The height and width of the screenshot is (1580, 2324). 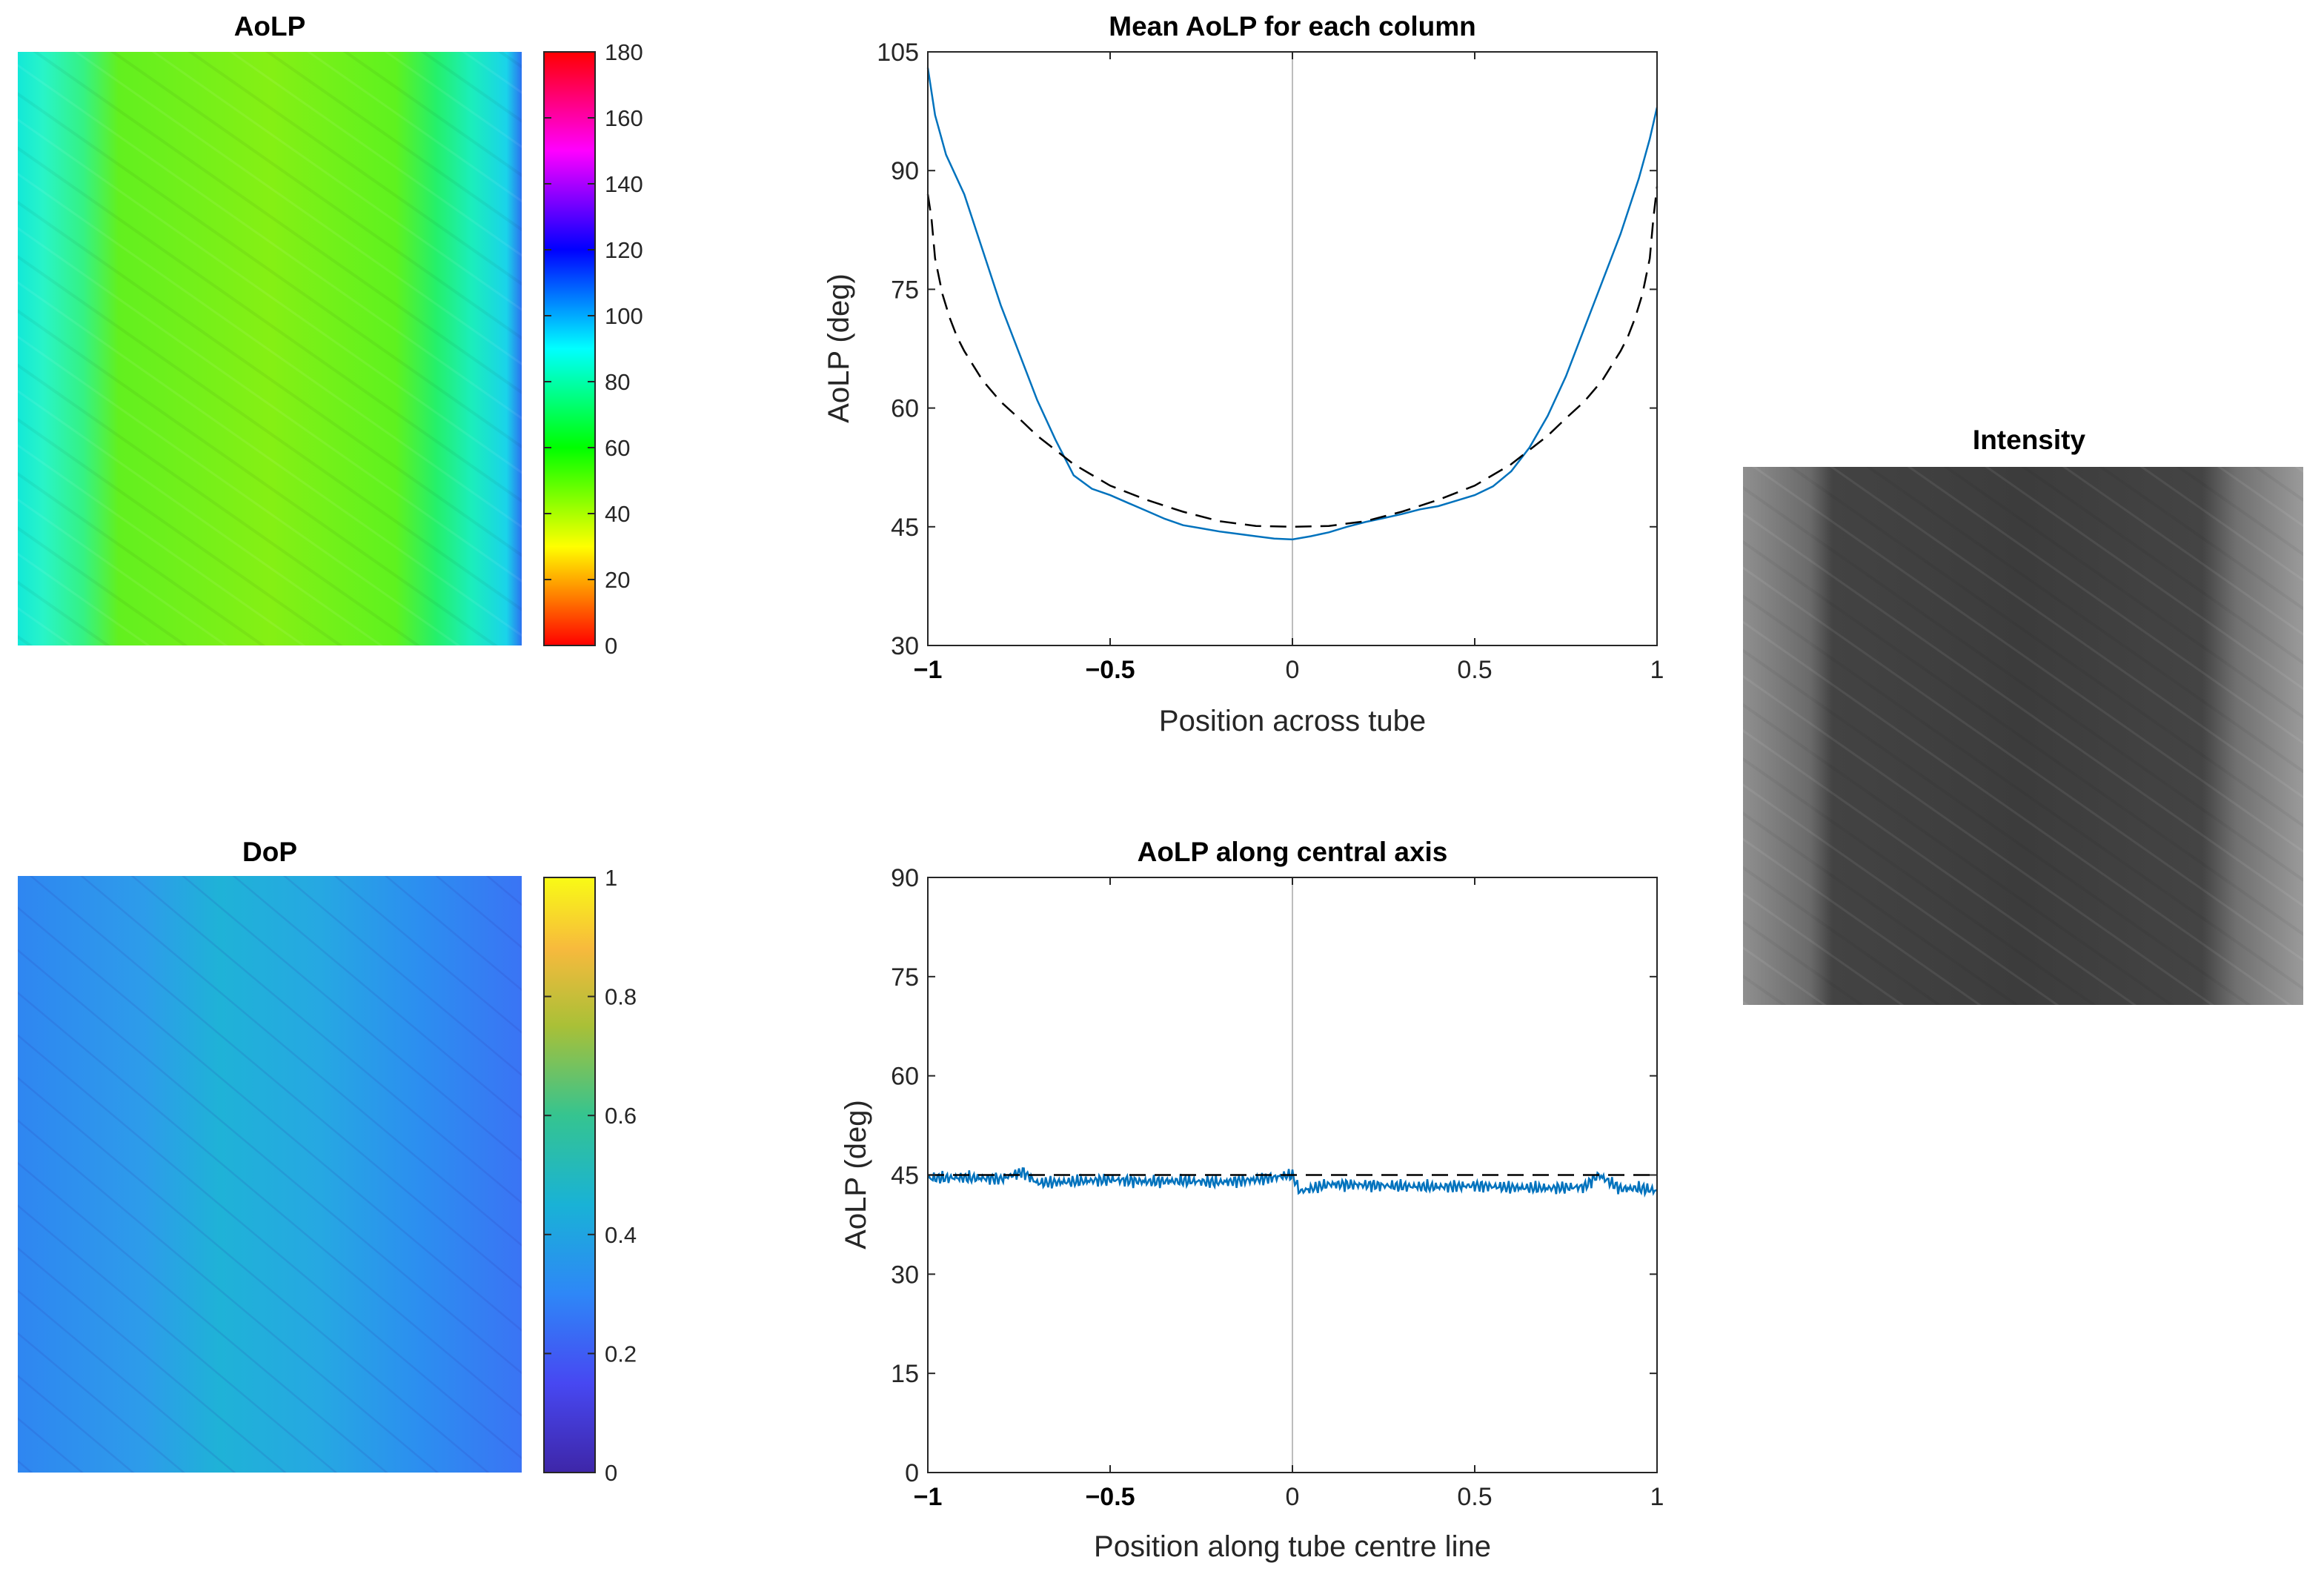 What do you see at coordinates (2029, 440) in the screenshot?
I see `intensity-image-title: Intensity` at bounding box center [2029, 440].